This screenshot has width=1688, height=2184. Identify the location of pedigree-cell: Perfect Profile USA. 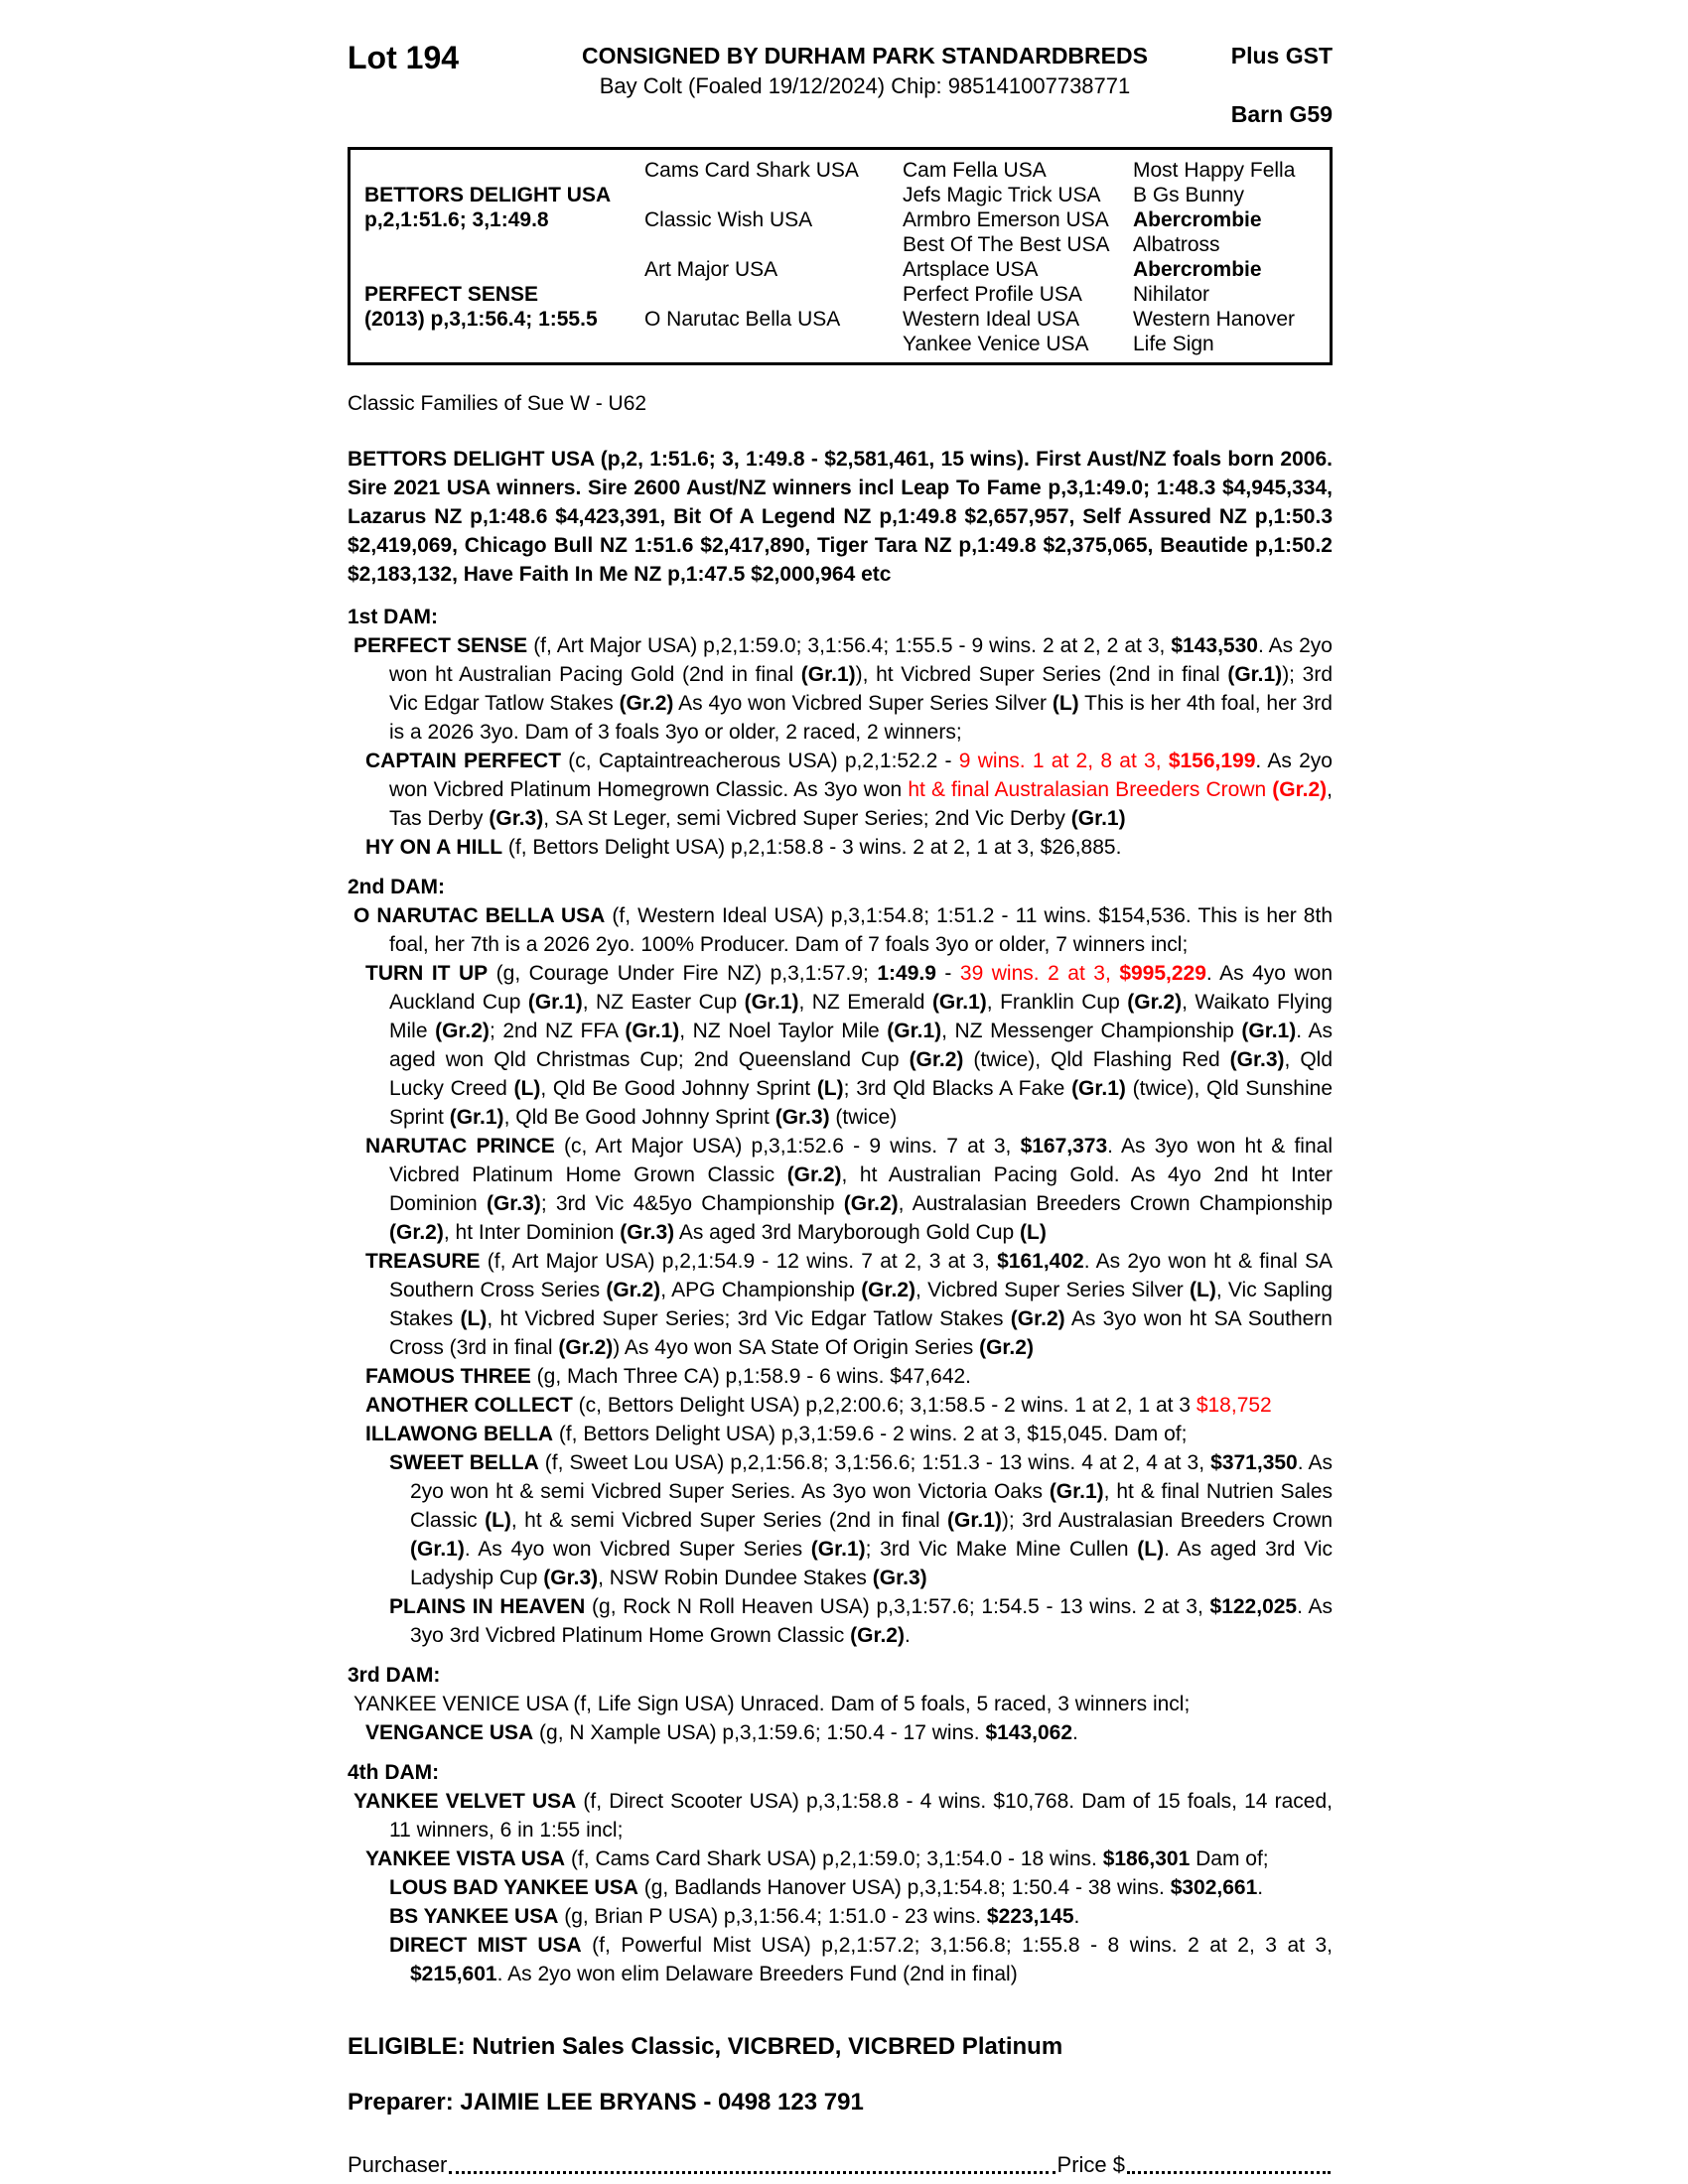
(992, 294).